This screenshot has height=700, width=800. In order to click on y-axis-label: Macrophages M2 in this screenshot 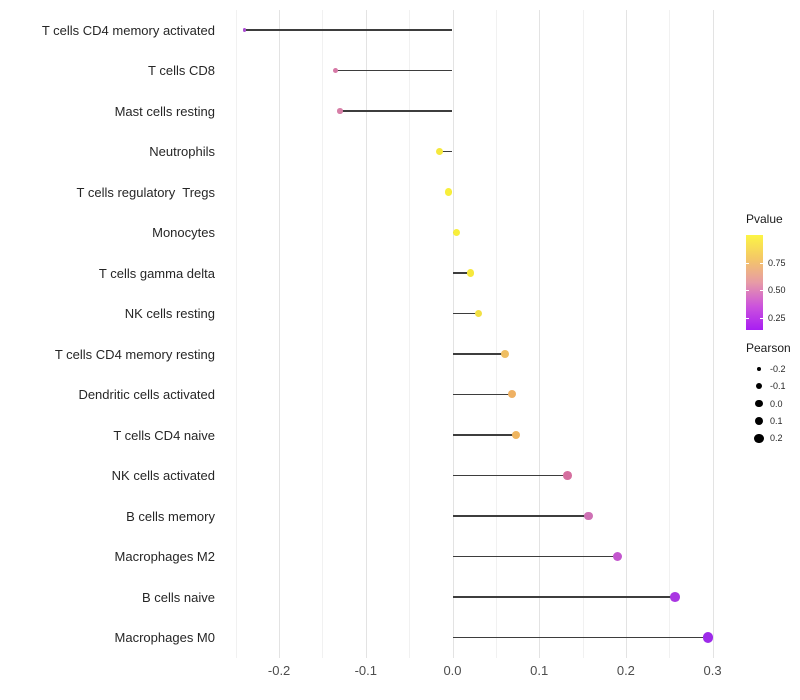, I will do `click(164, 556)`.